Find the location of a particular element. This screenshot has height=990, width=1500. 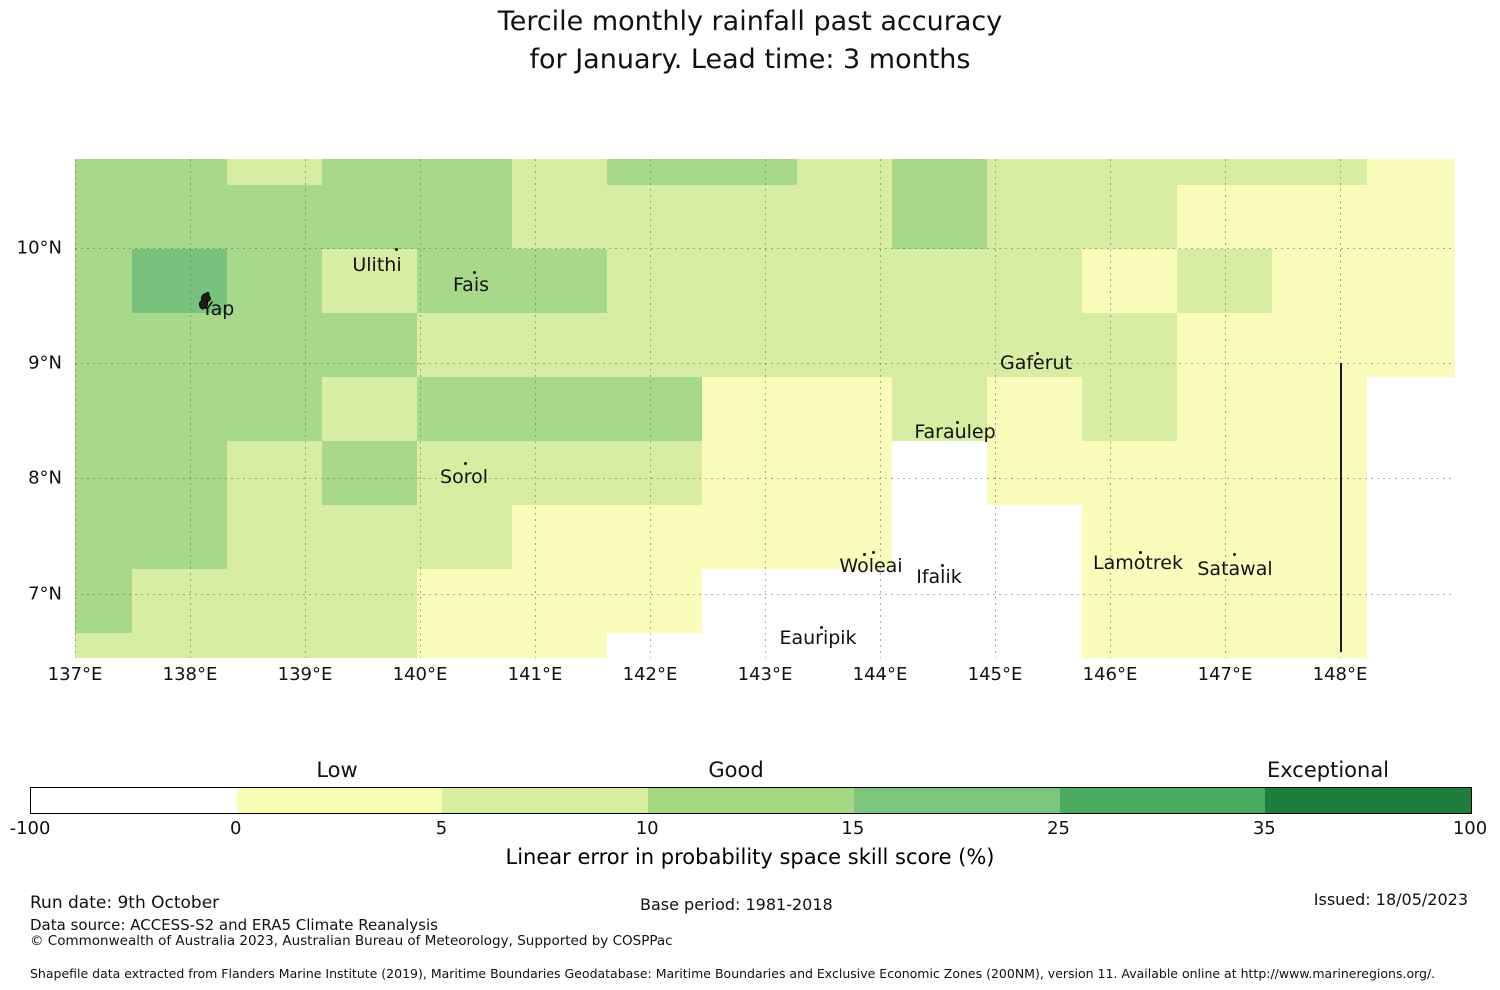

island-label-eauripik: Eauripik is located at coordinates (818, 638).